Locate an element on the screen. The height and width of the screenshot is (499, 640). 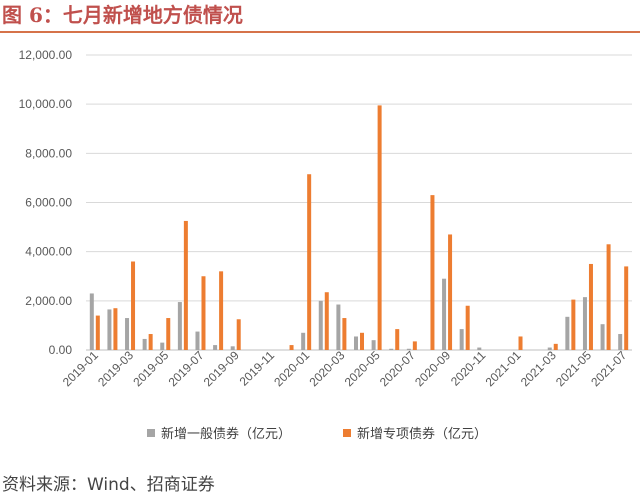
y-tick-label: 0.00 is located at coordinates (61, 350).